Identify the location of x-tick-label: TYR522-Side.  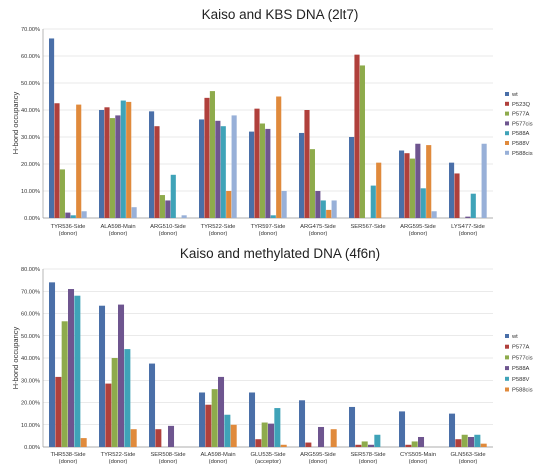
(218, 227).